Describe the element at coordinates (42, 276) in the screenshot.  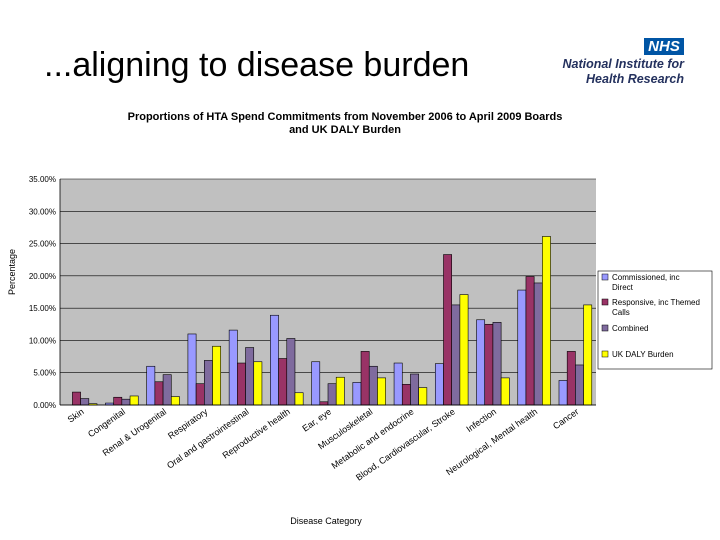
I see `y-tick-label: 20.00%` at that location.